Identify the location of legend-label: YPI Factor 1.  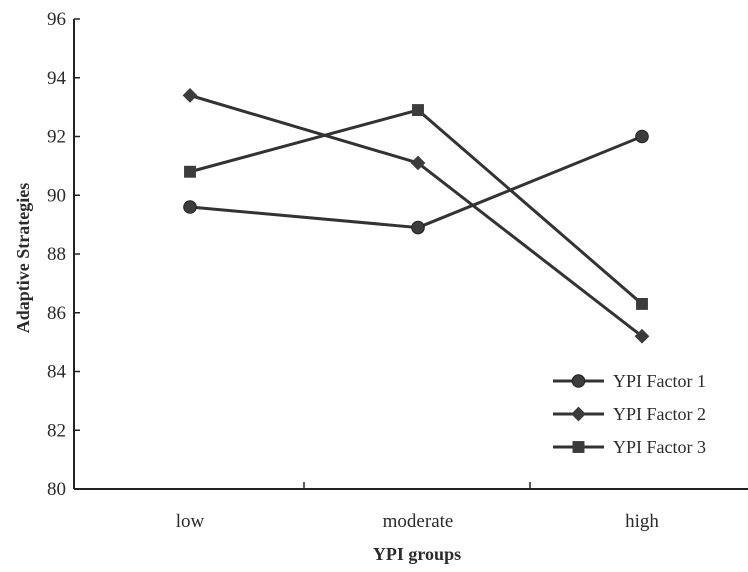
(659, 381).